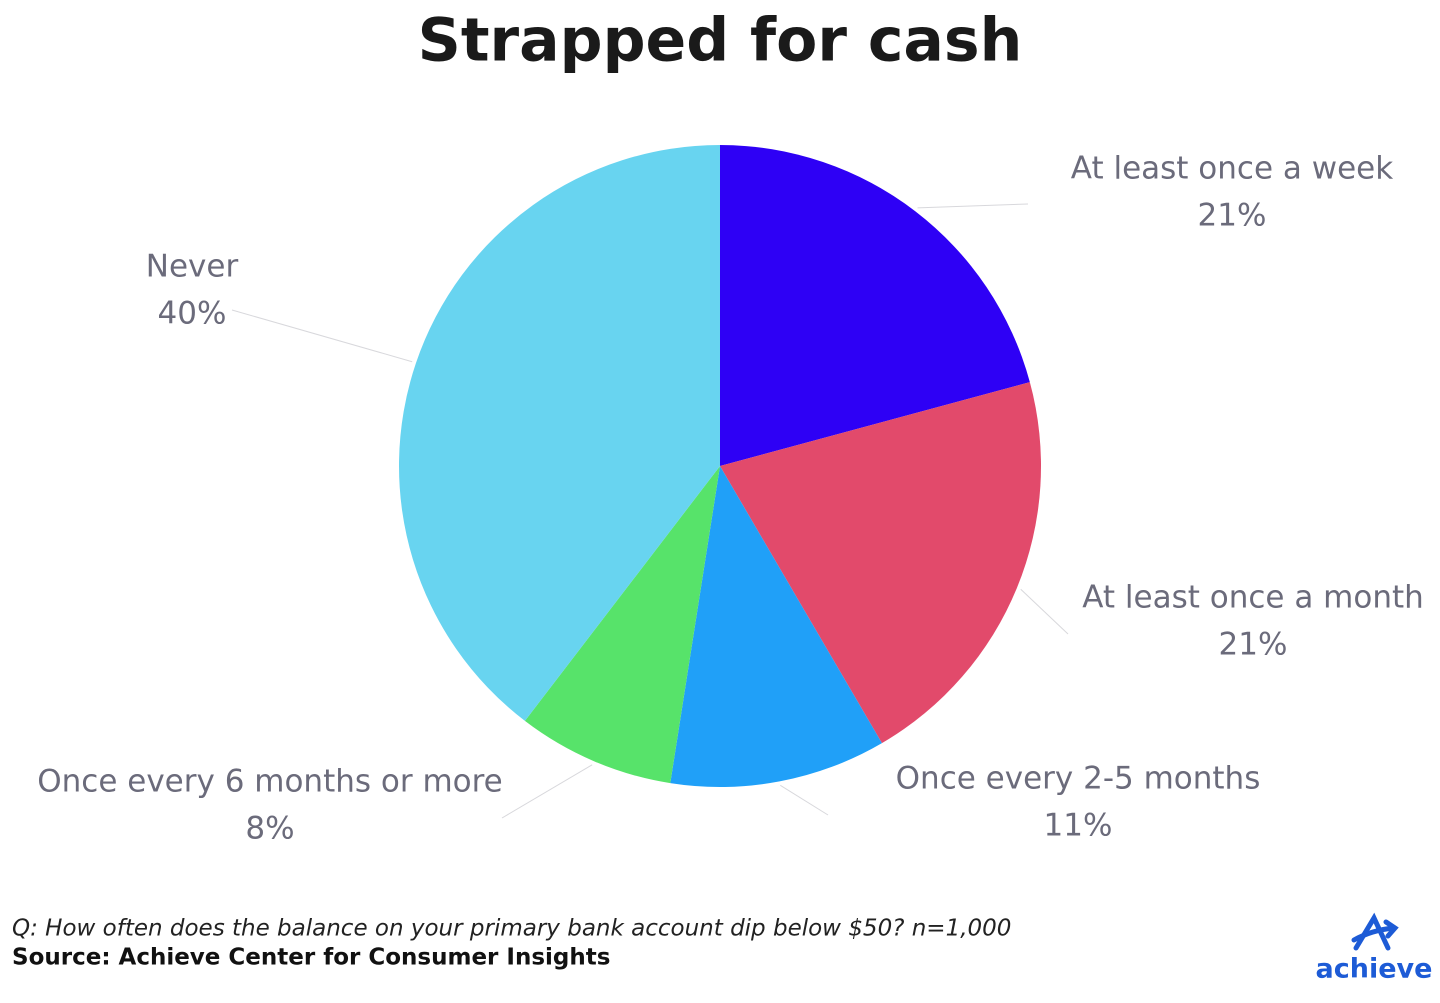  I want to click on slice-label: Once every 6 months or more, so click(270, 782).